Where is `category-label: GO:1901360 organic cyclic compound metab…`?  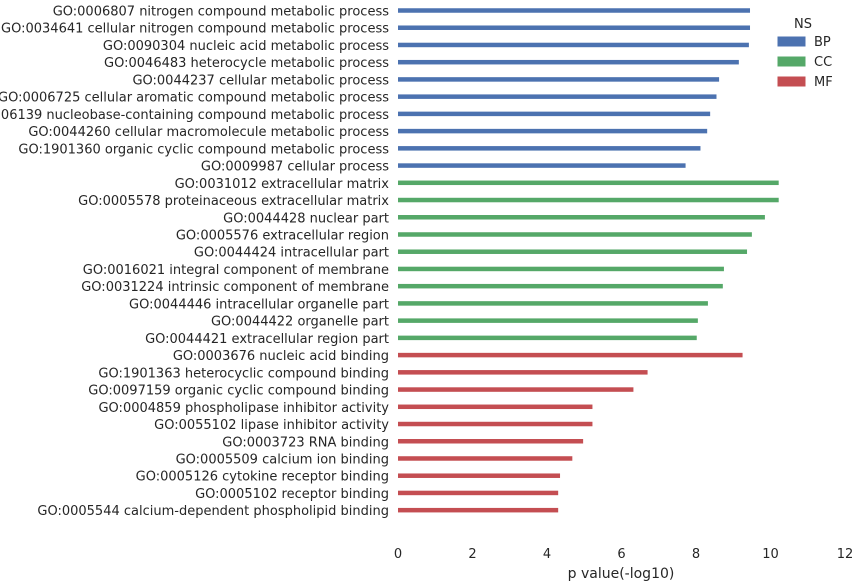 category-label: GO:1901360 organic cyclic compound metab… is located at coordinates (203, 149).